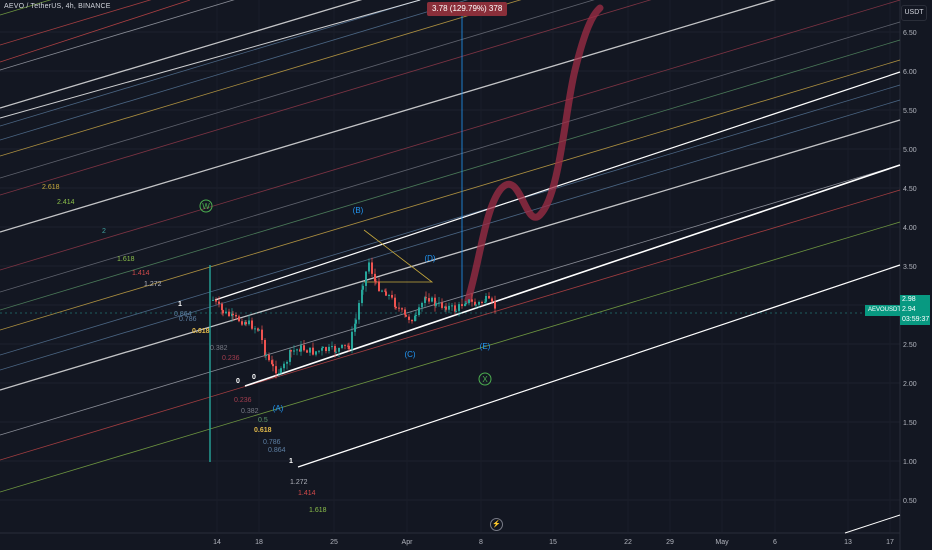  I want to click on time-tick-label: 22, so click(628, 542).